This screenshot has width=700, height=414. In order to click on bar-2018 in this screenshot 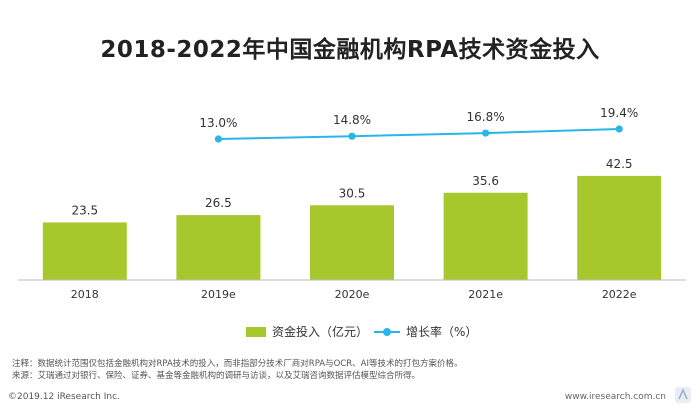, I will do `click(84, 251)`.